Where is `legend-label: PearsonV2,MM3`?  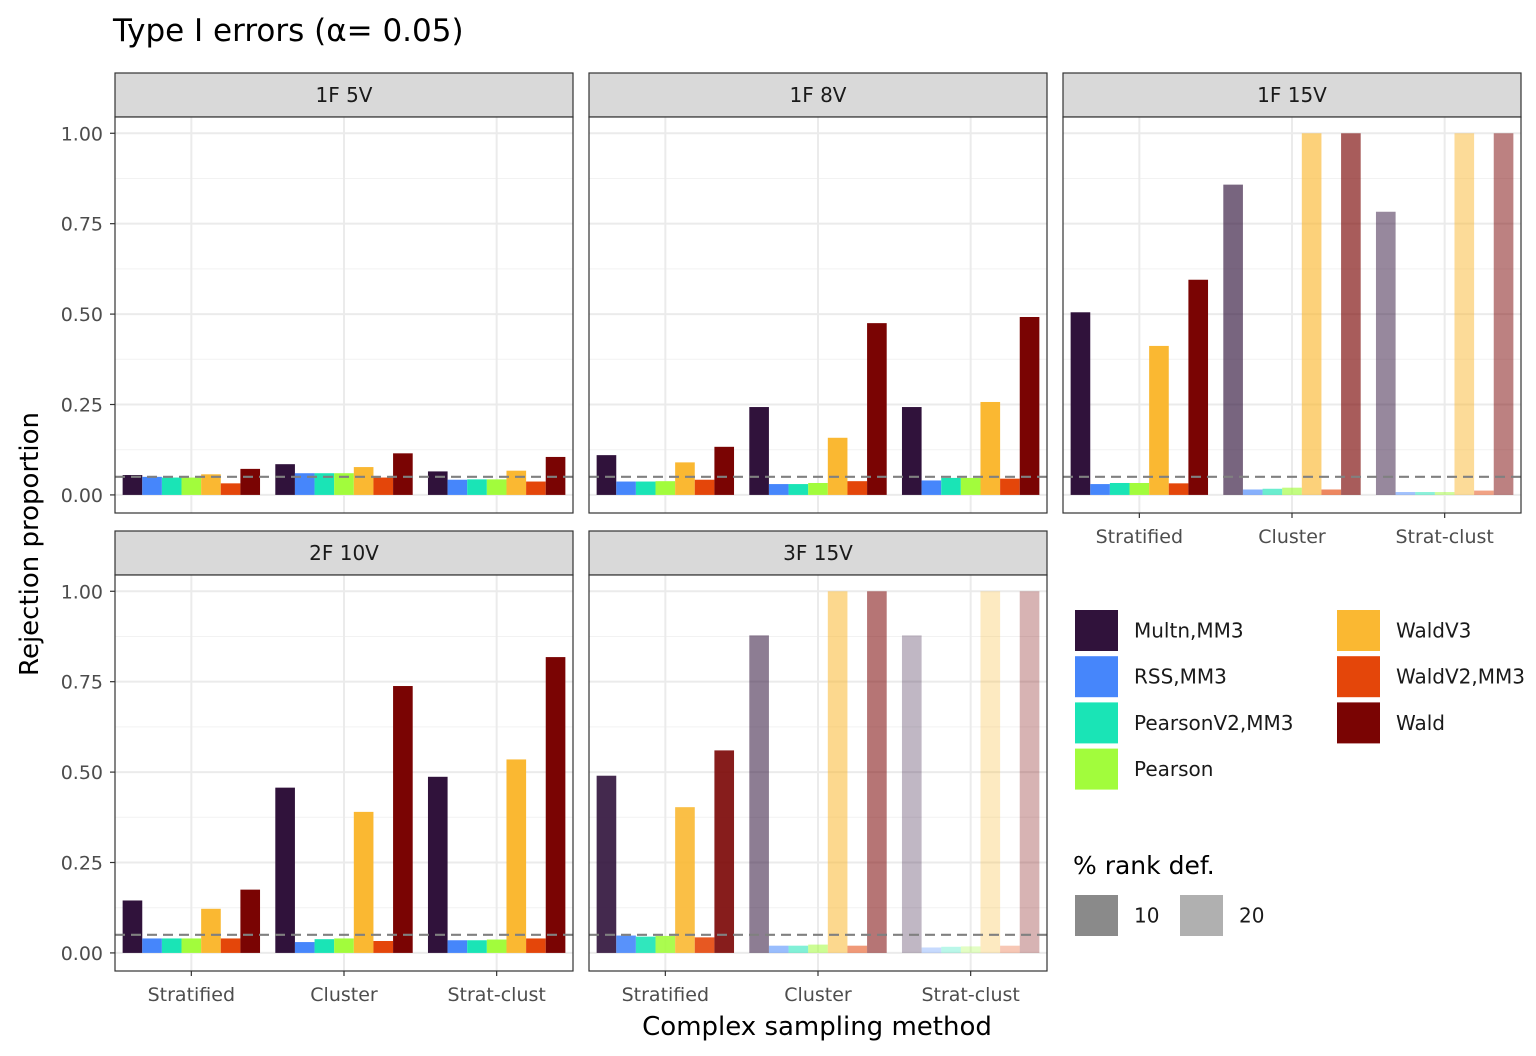 legend-label: PearsonV2,MM3 is located at coordinates (1213, 723).